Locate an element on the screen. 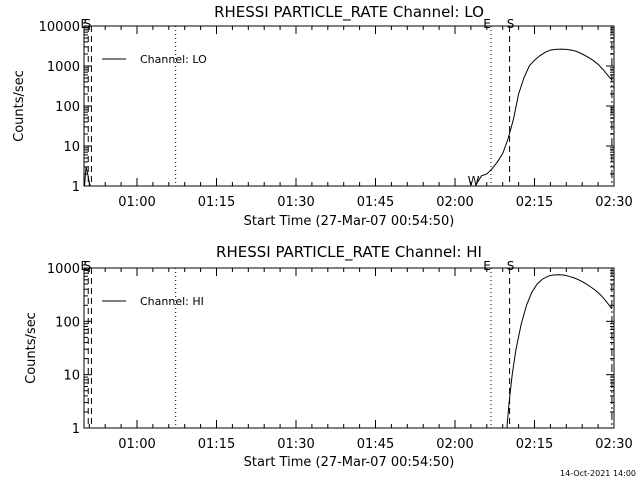 Image resolution: width=640 pixels, height=485 pixels. legend-label: Channel: HI is located at coordinates (172, 301).